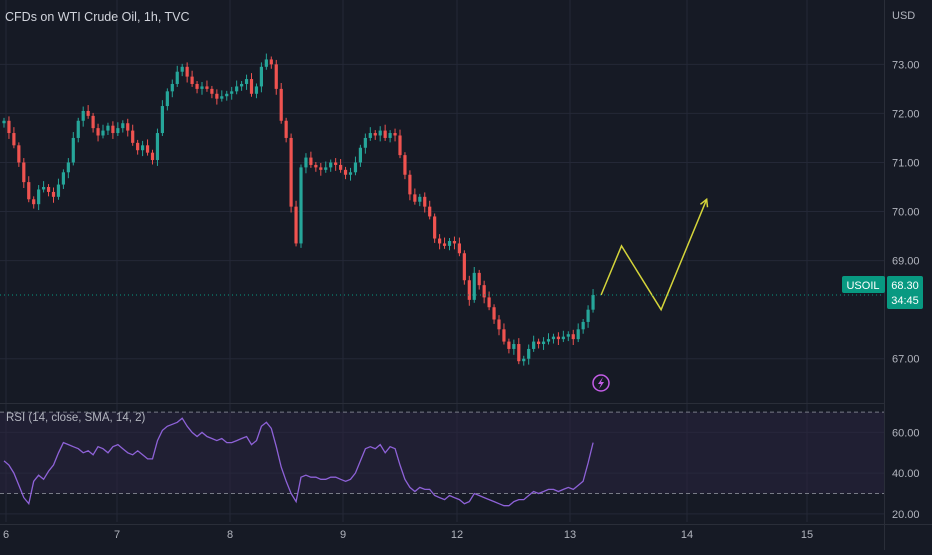  I want to click on chart-title: CFDs on WTI Crude Oil, 1h, TVC, so click(97, 17).